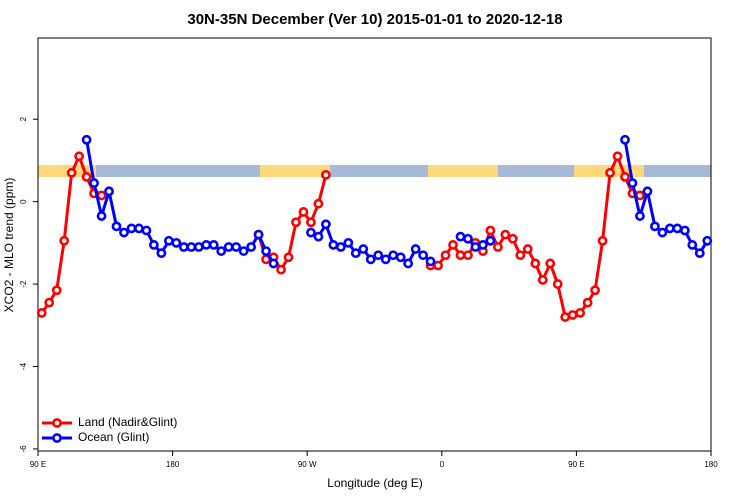 The height and width of the screenshot is (500, 750). I want to click on x-tick-label: 0, so click(442, 464).